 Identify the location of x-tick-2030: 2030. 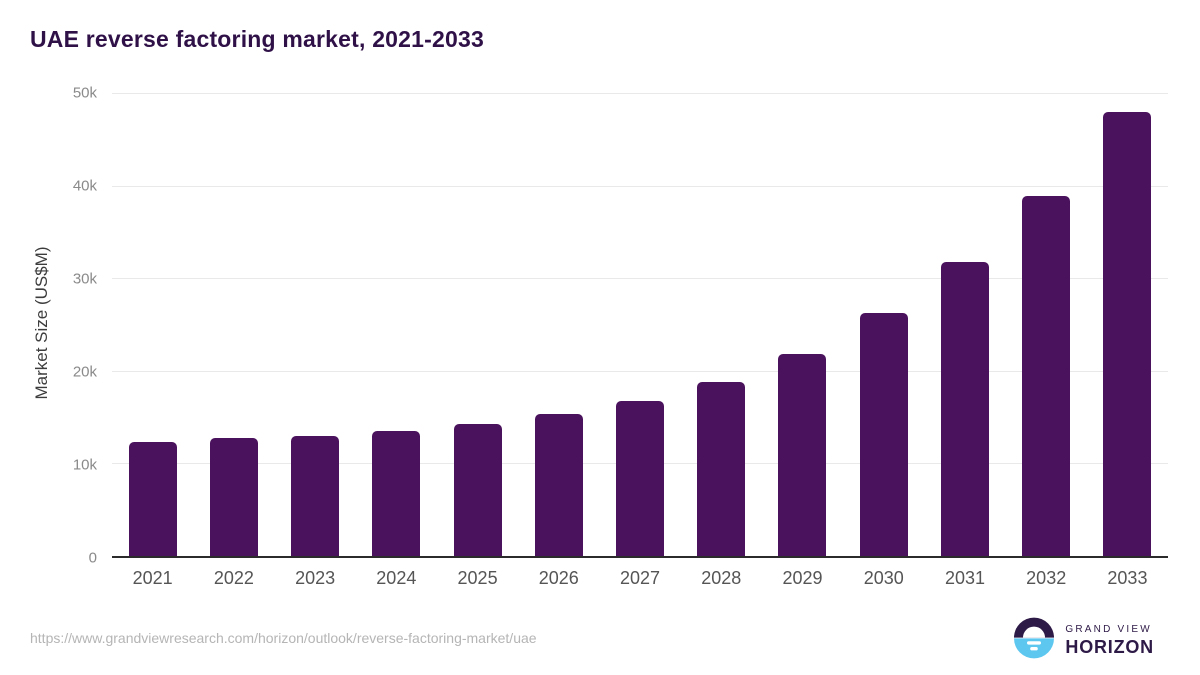
(883, 578).